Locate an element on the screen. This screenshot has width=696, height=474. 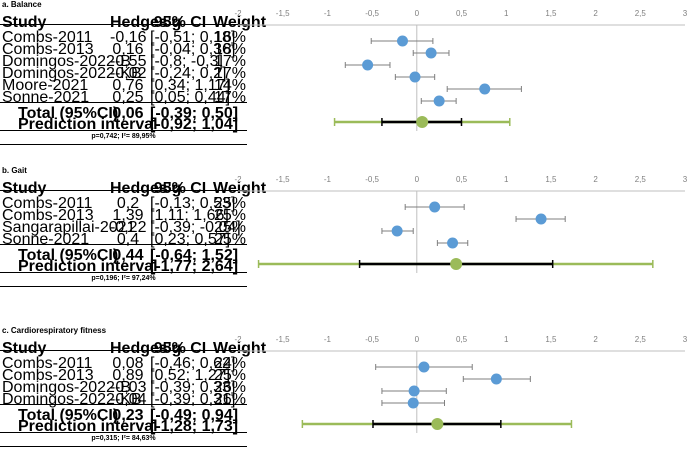
table-row: Sangarapillai-2021 -0,22 [-0,39; -0,04] 25% is located at coordinates (123, 226).